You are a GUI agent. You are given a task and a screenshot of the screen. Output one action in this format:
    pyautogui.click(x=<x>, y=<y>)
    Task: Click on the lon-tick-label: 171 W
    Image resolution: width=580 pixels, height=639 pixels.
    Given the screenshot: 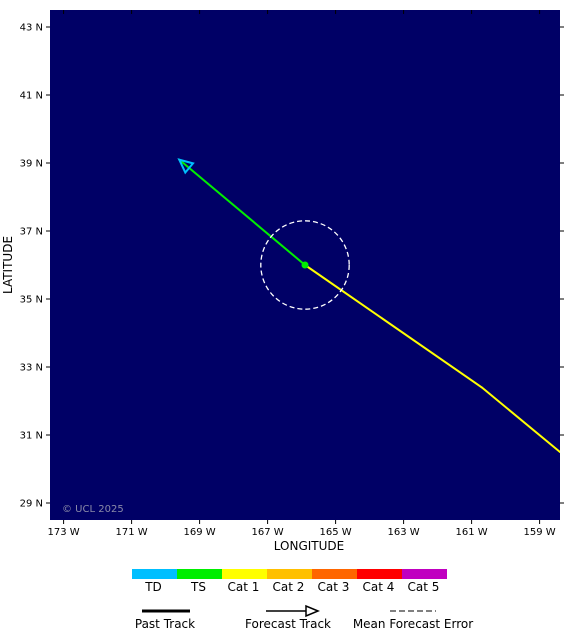 What is the action you would take?
    pyautogui.click(x=132, y=532)
    